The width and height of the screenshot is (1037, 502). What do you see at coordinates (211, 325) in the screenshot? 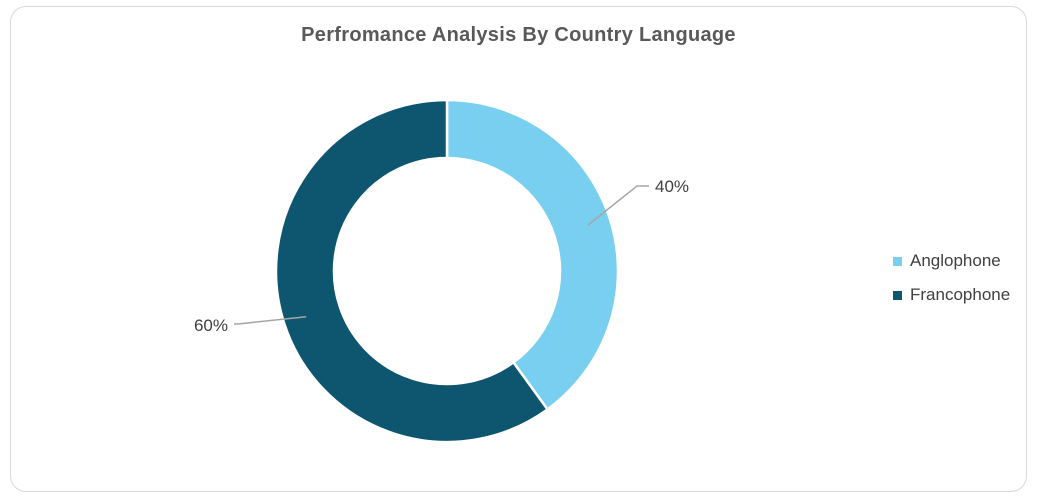
I see `data-label-francophone: 60%` at bounding box center [211, 325].